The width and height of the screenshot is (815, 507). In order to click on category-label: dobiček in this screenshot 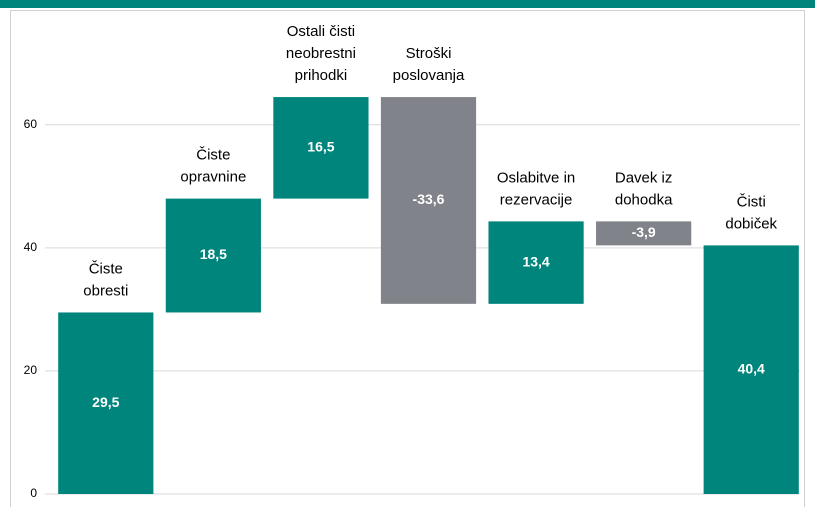, I will do `click(751, 223)`.